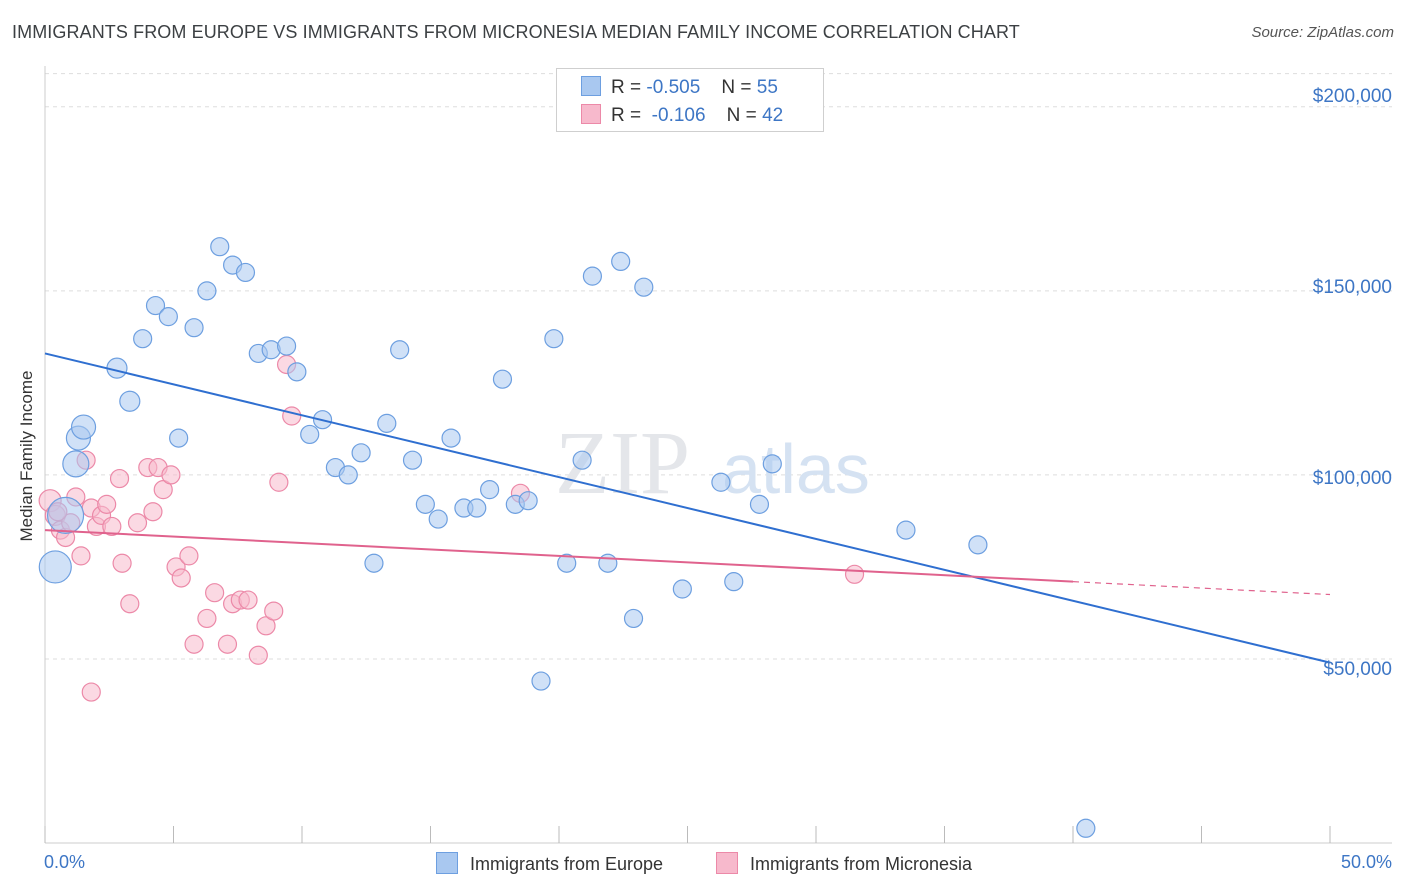  I want to click on r-value-europe: -0.505, so click(673, 87).